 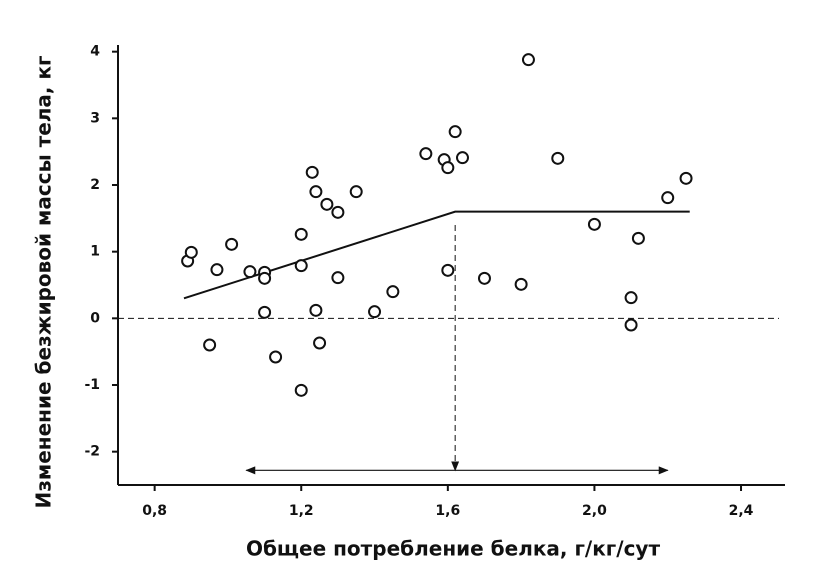 What do you see at coordinates (92, 385) in the screenshot?
I see `y-tick-label: -1` at bounding box center [92, 385].